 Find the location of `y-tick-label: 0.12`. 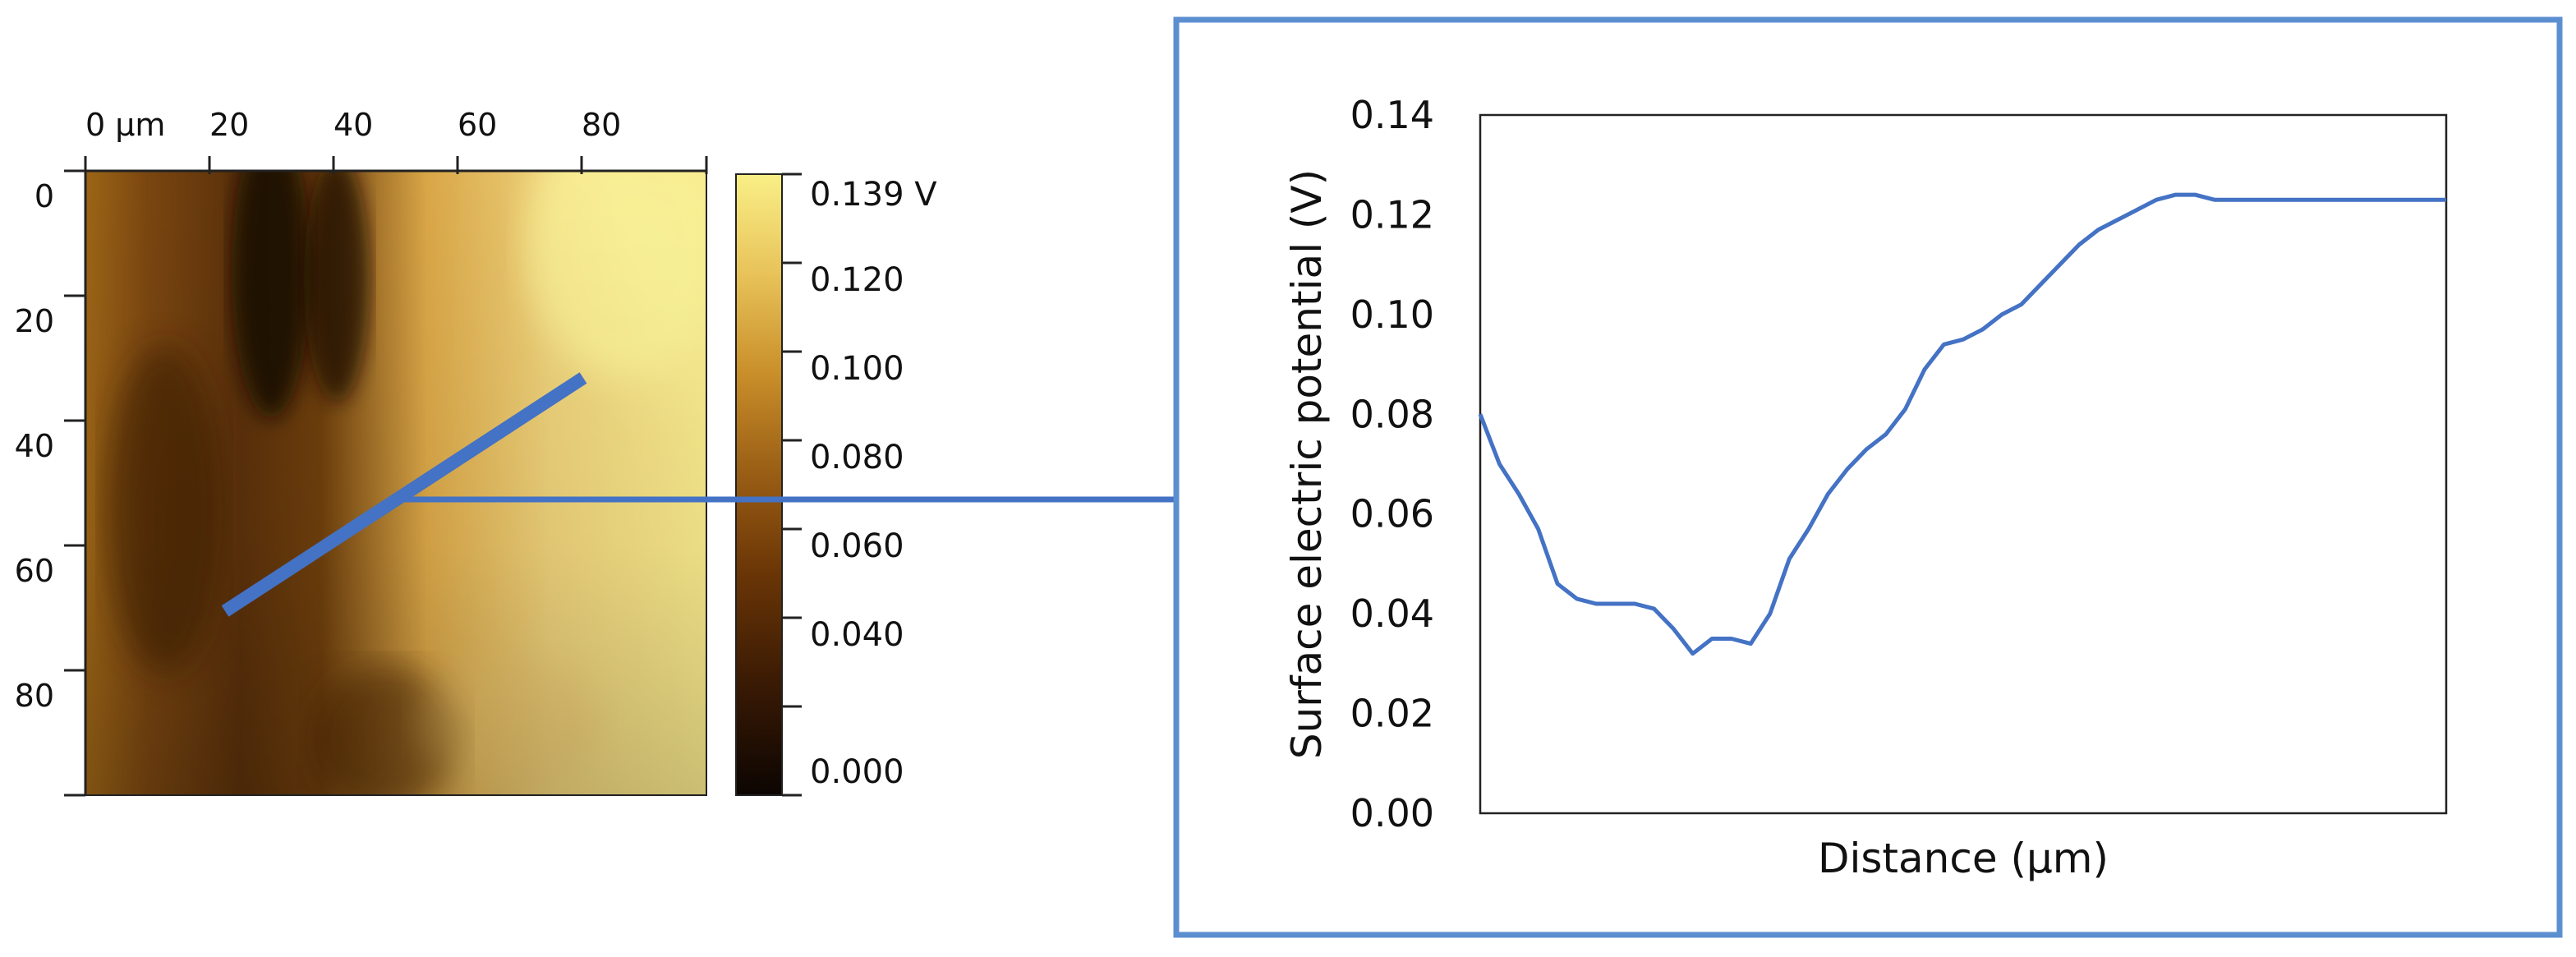

y-tick-label: 0.12 is located at coordinates (1392, 215).